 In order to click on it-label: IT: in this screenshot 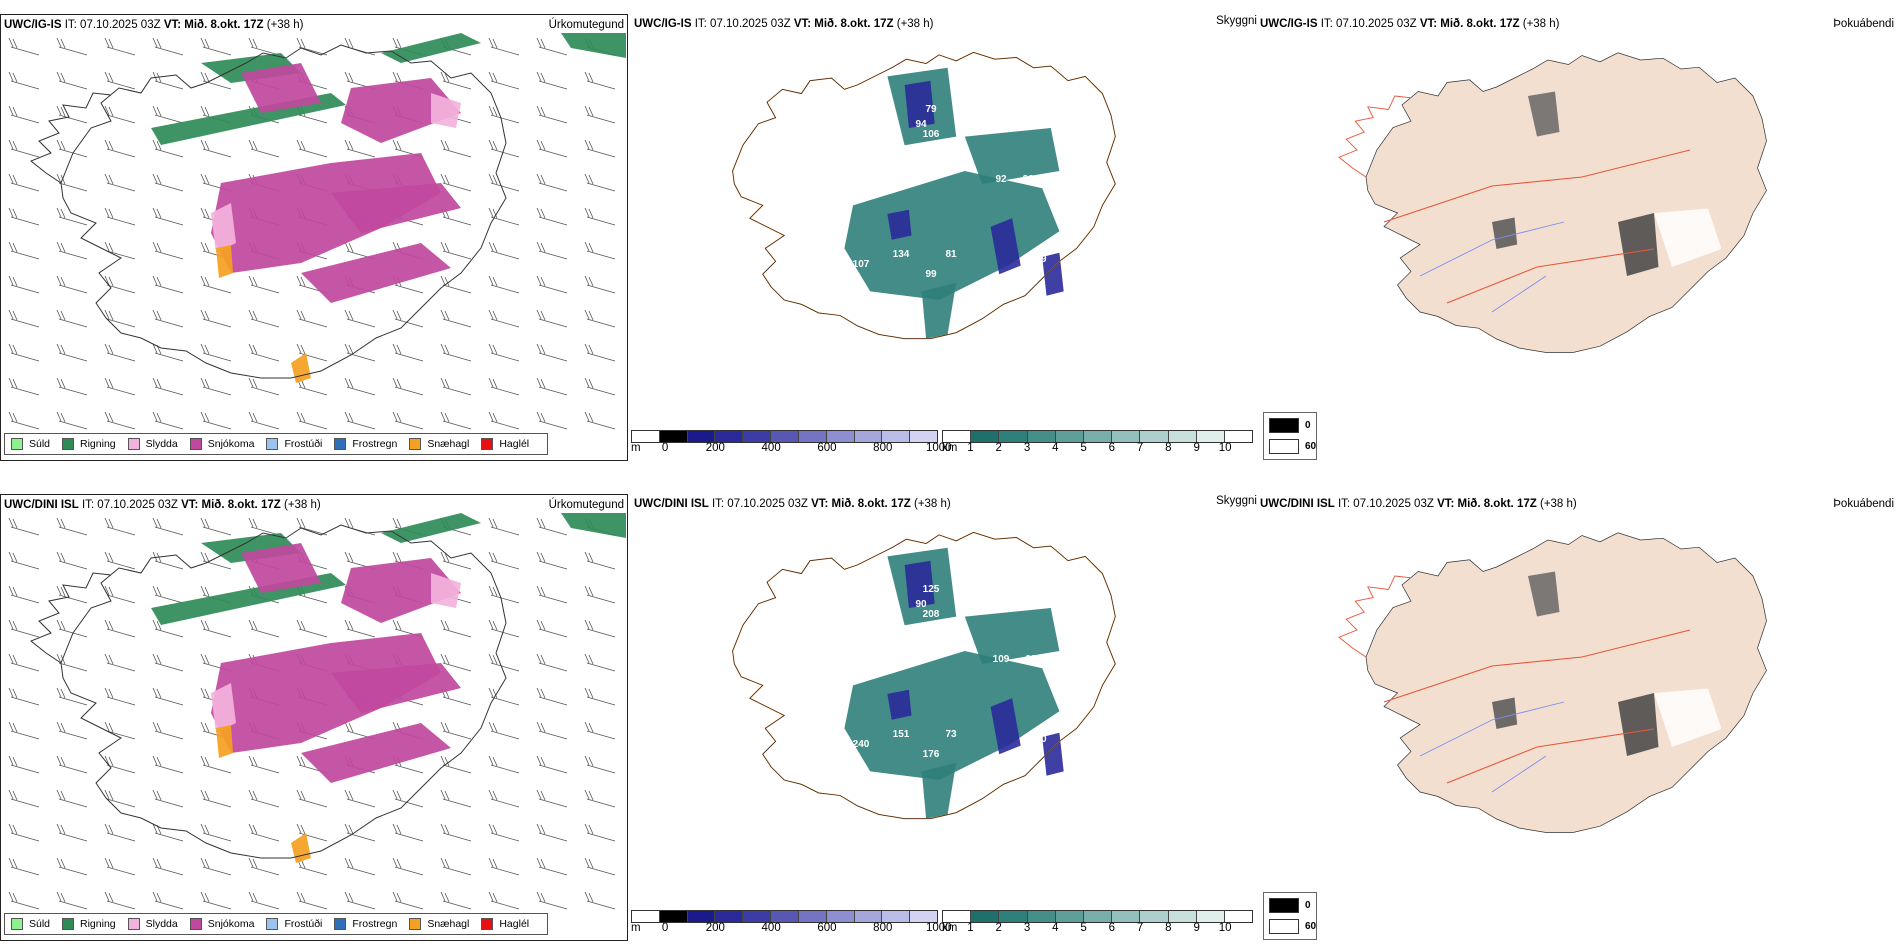, I will do `click(1326, 24)`.